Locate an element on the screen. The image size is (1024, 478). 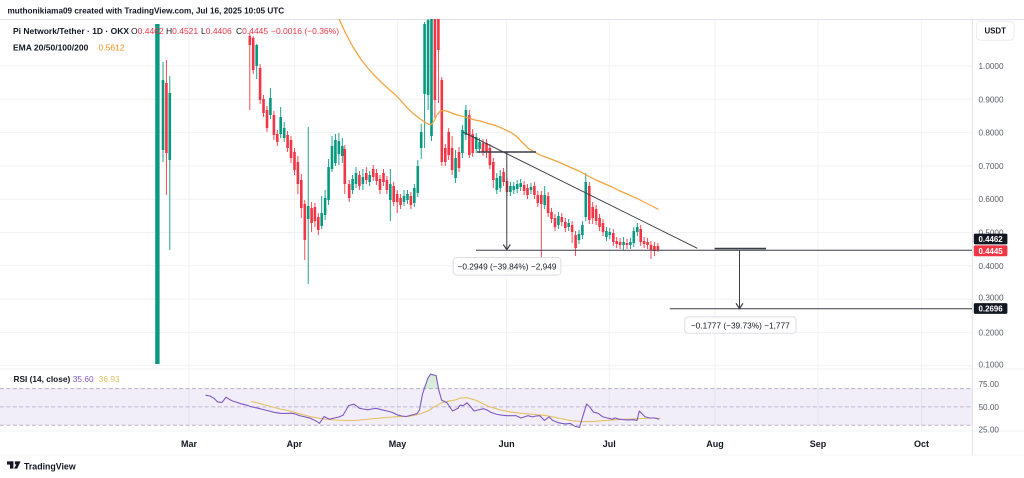
svg-text: 1.0000 is located at coordinates (991, 66).